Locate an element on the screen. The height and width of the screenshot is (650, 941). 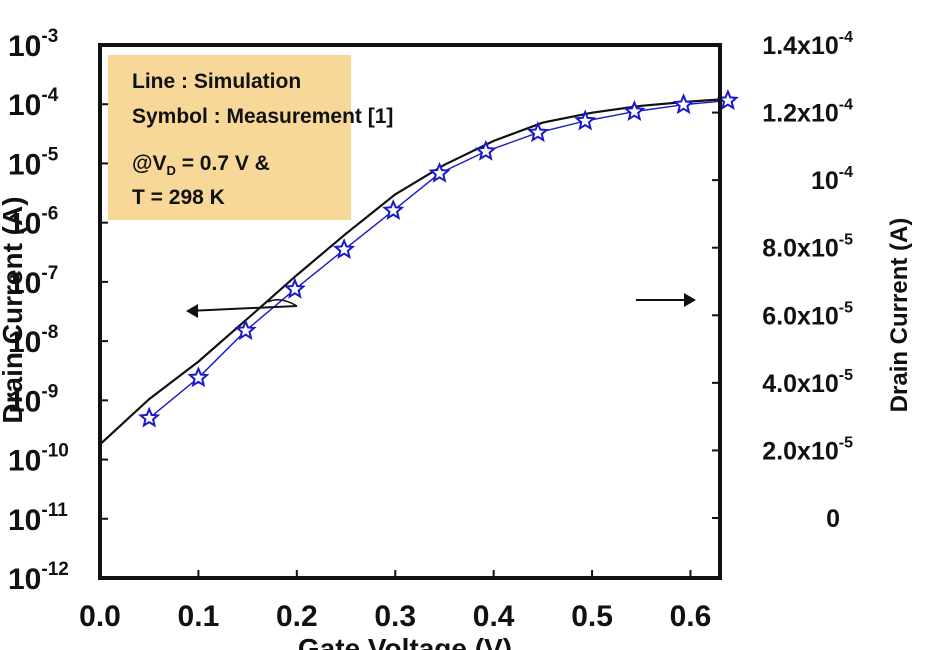
y-left-tick-label: 10⁻¹¹ is located at coordinates (38, 518).